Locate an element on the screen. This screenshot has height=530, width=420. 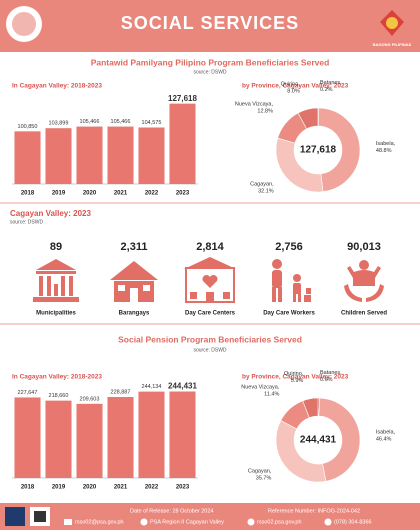
value-label: 104,575 is located at coordinates (152, 123).